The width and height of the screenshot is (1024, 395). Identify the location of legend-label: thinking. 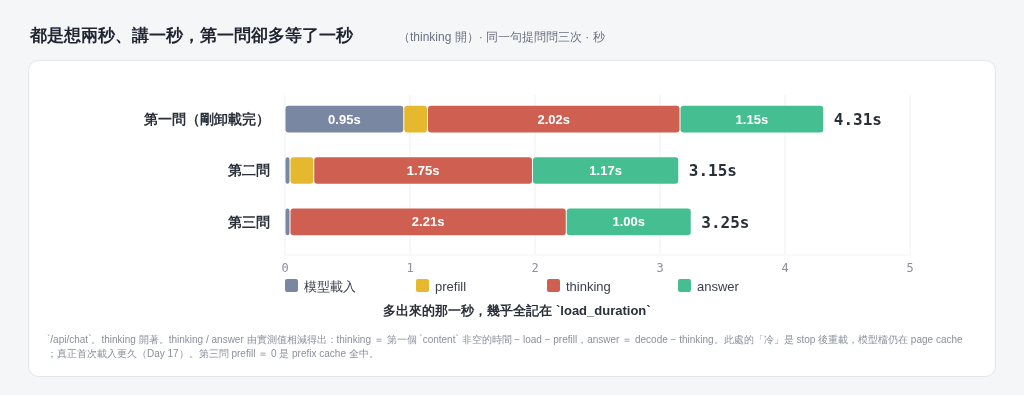
(588, 286).